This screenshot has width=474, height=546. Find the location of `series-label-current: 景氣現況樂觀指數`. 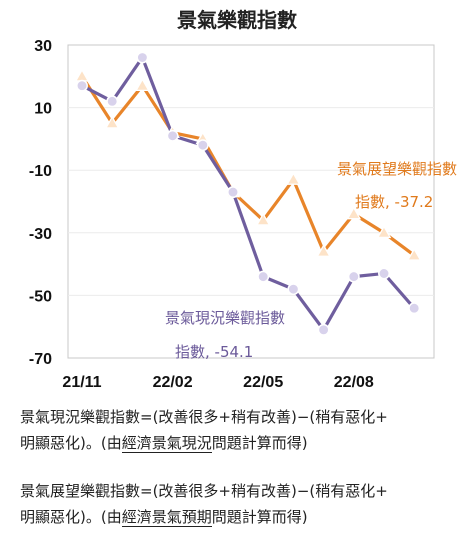

series-label-current: 景氣現況樂觀指數 is located at coordinates (225, 318).